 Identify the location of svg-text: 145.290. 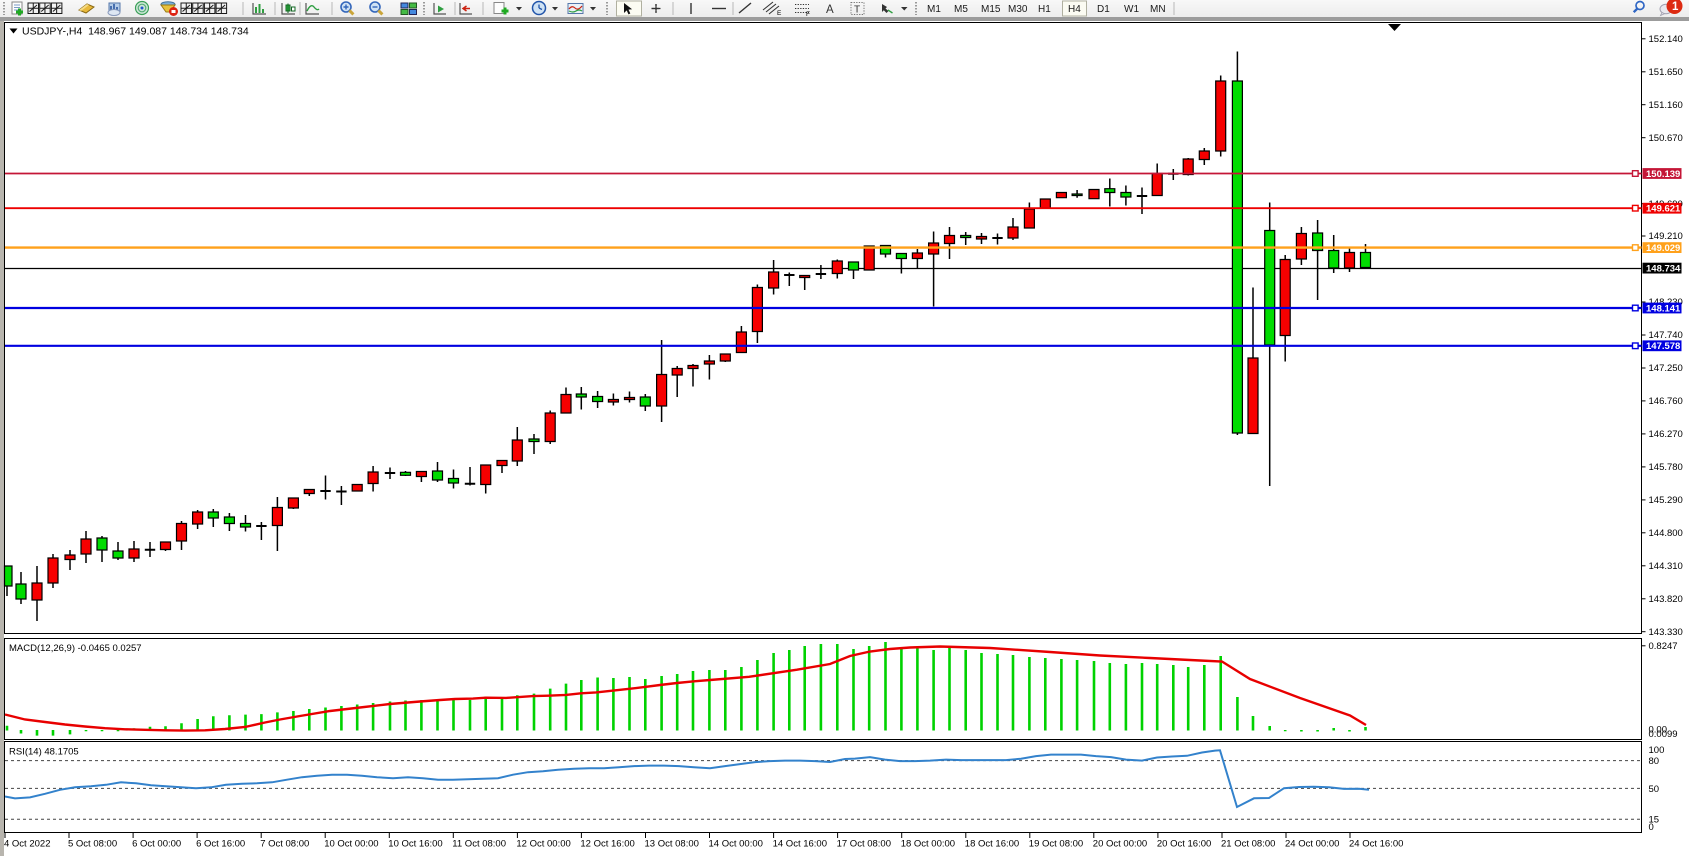
(1666, 500).